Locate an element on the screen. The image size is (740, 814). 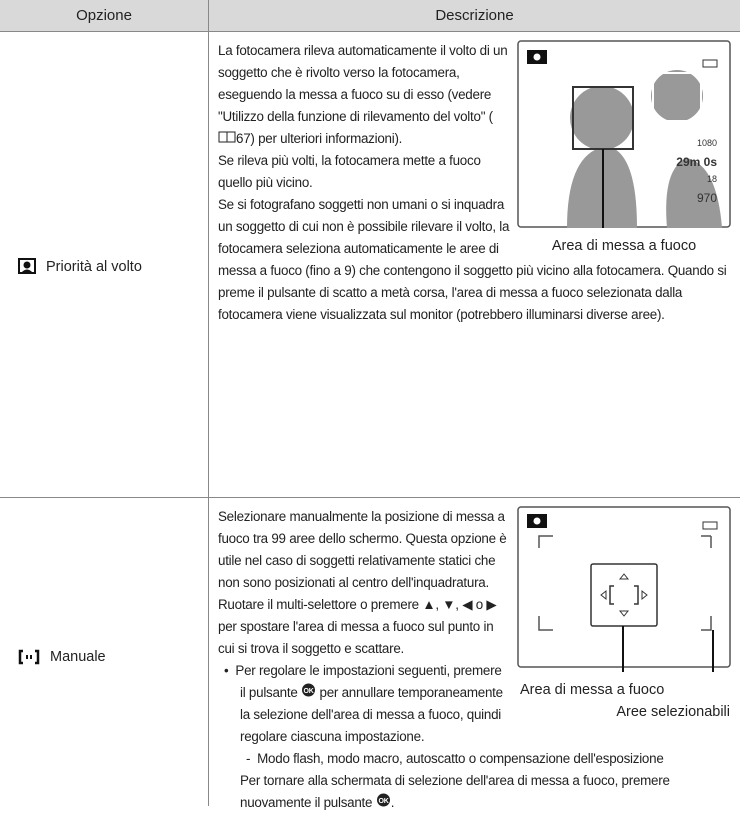
table-header is located at coordinates (370, 16).